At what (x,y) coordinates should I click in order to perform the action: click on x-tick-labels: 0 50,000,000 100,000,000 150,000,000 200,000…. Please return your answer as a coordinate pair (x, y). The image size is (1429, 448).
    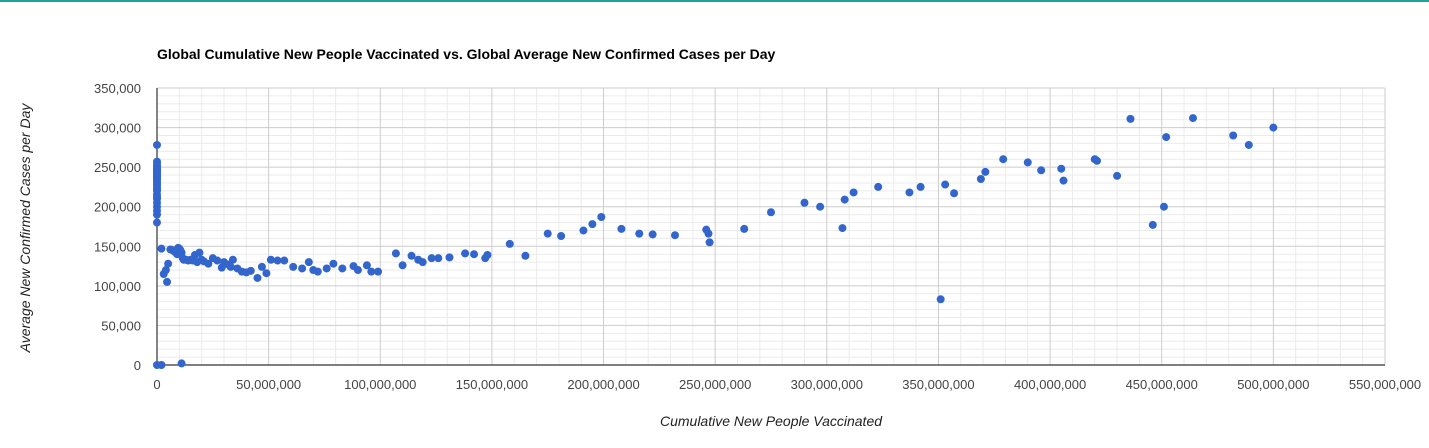
    Looking at the image, I should click on (787, 384).